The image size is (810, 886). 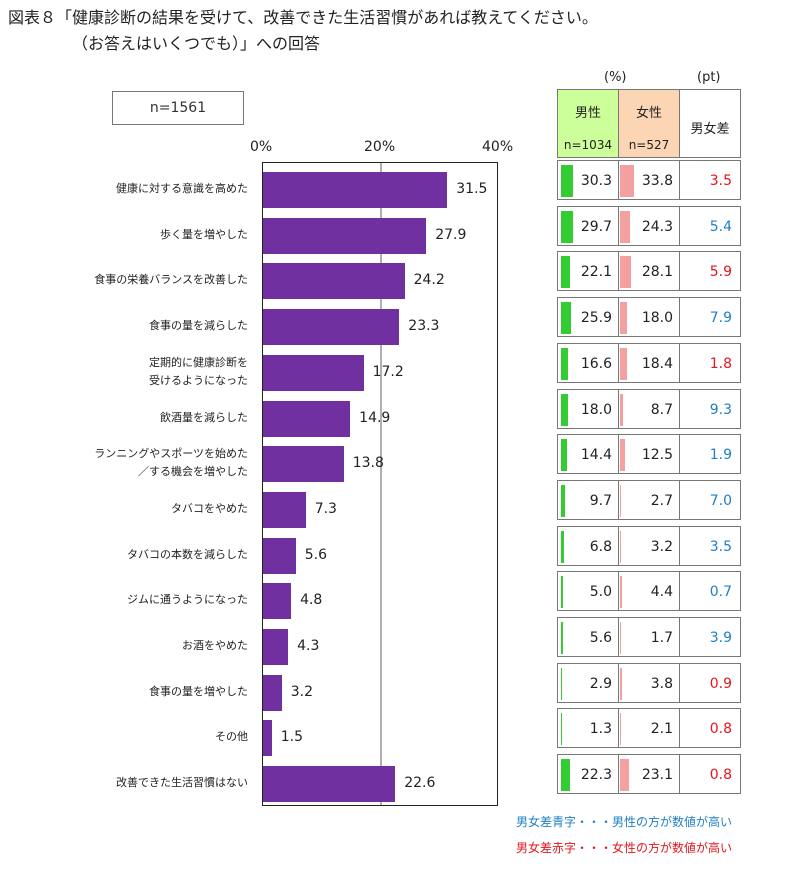 What do you see at coordinates (596, 409) in the screenshot?
I see `male-value: 18.0` at bounding box center [596, 409].